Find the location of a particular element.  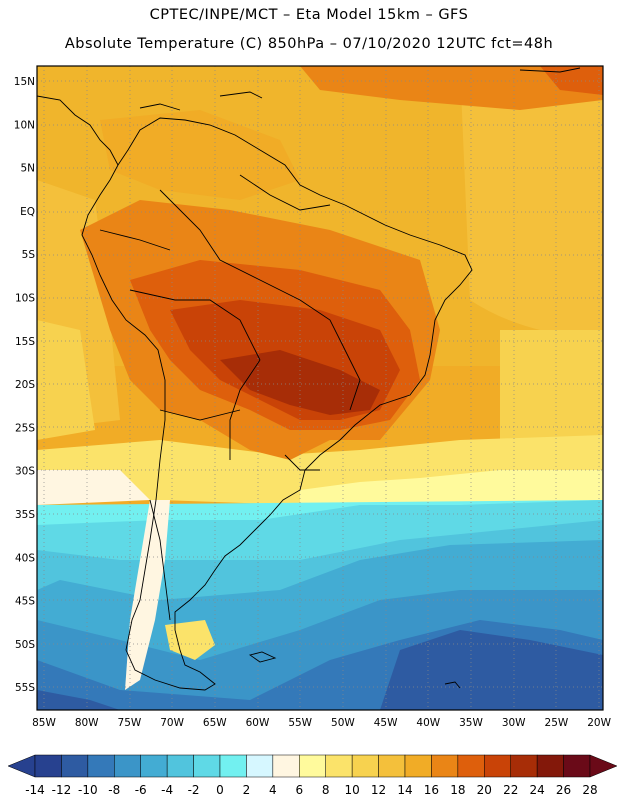

lon-label: 75W is located at coordinates (130, 723).